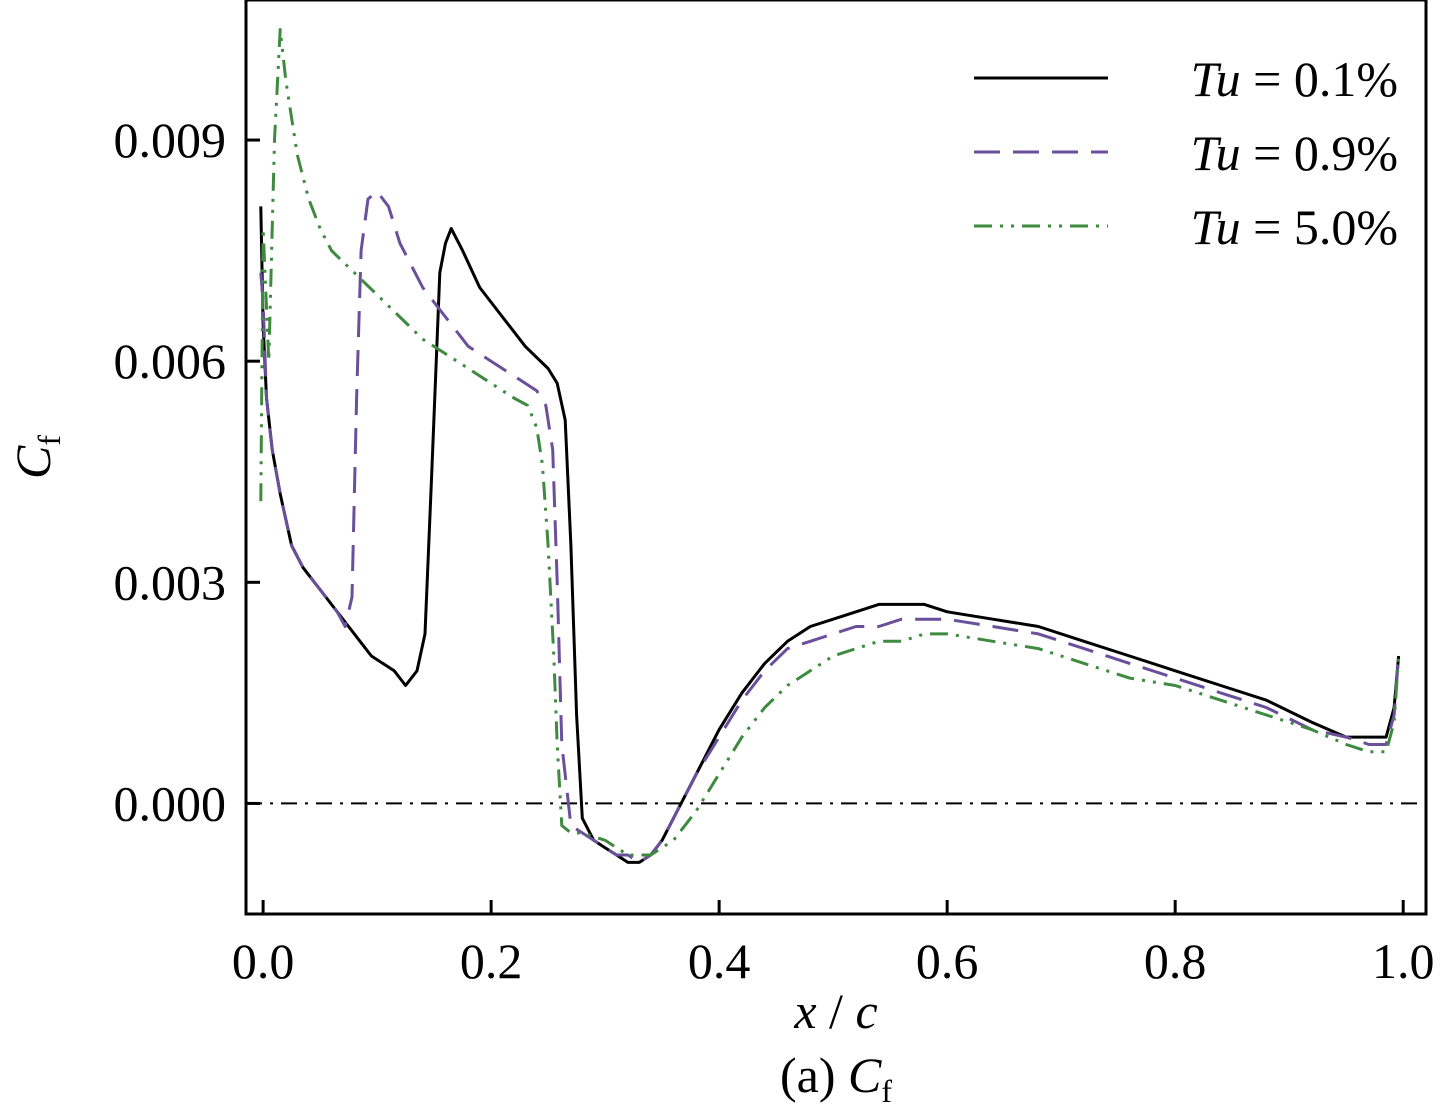 This screenshot has height=1106, width=1454. Describe the element at coordinates (866, 1011) in the screenshot. I see `x-axis-label-c: c` at that location.